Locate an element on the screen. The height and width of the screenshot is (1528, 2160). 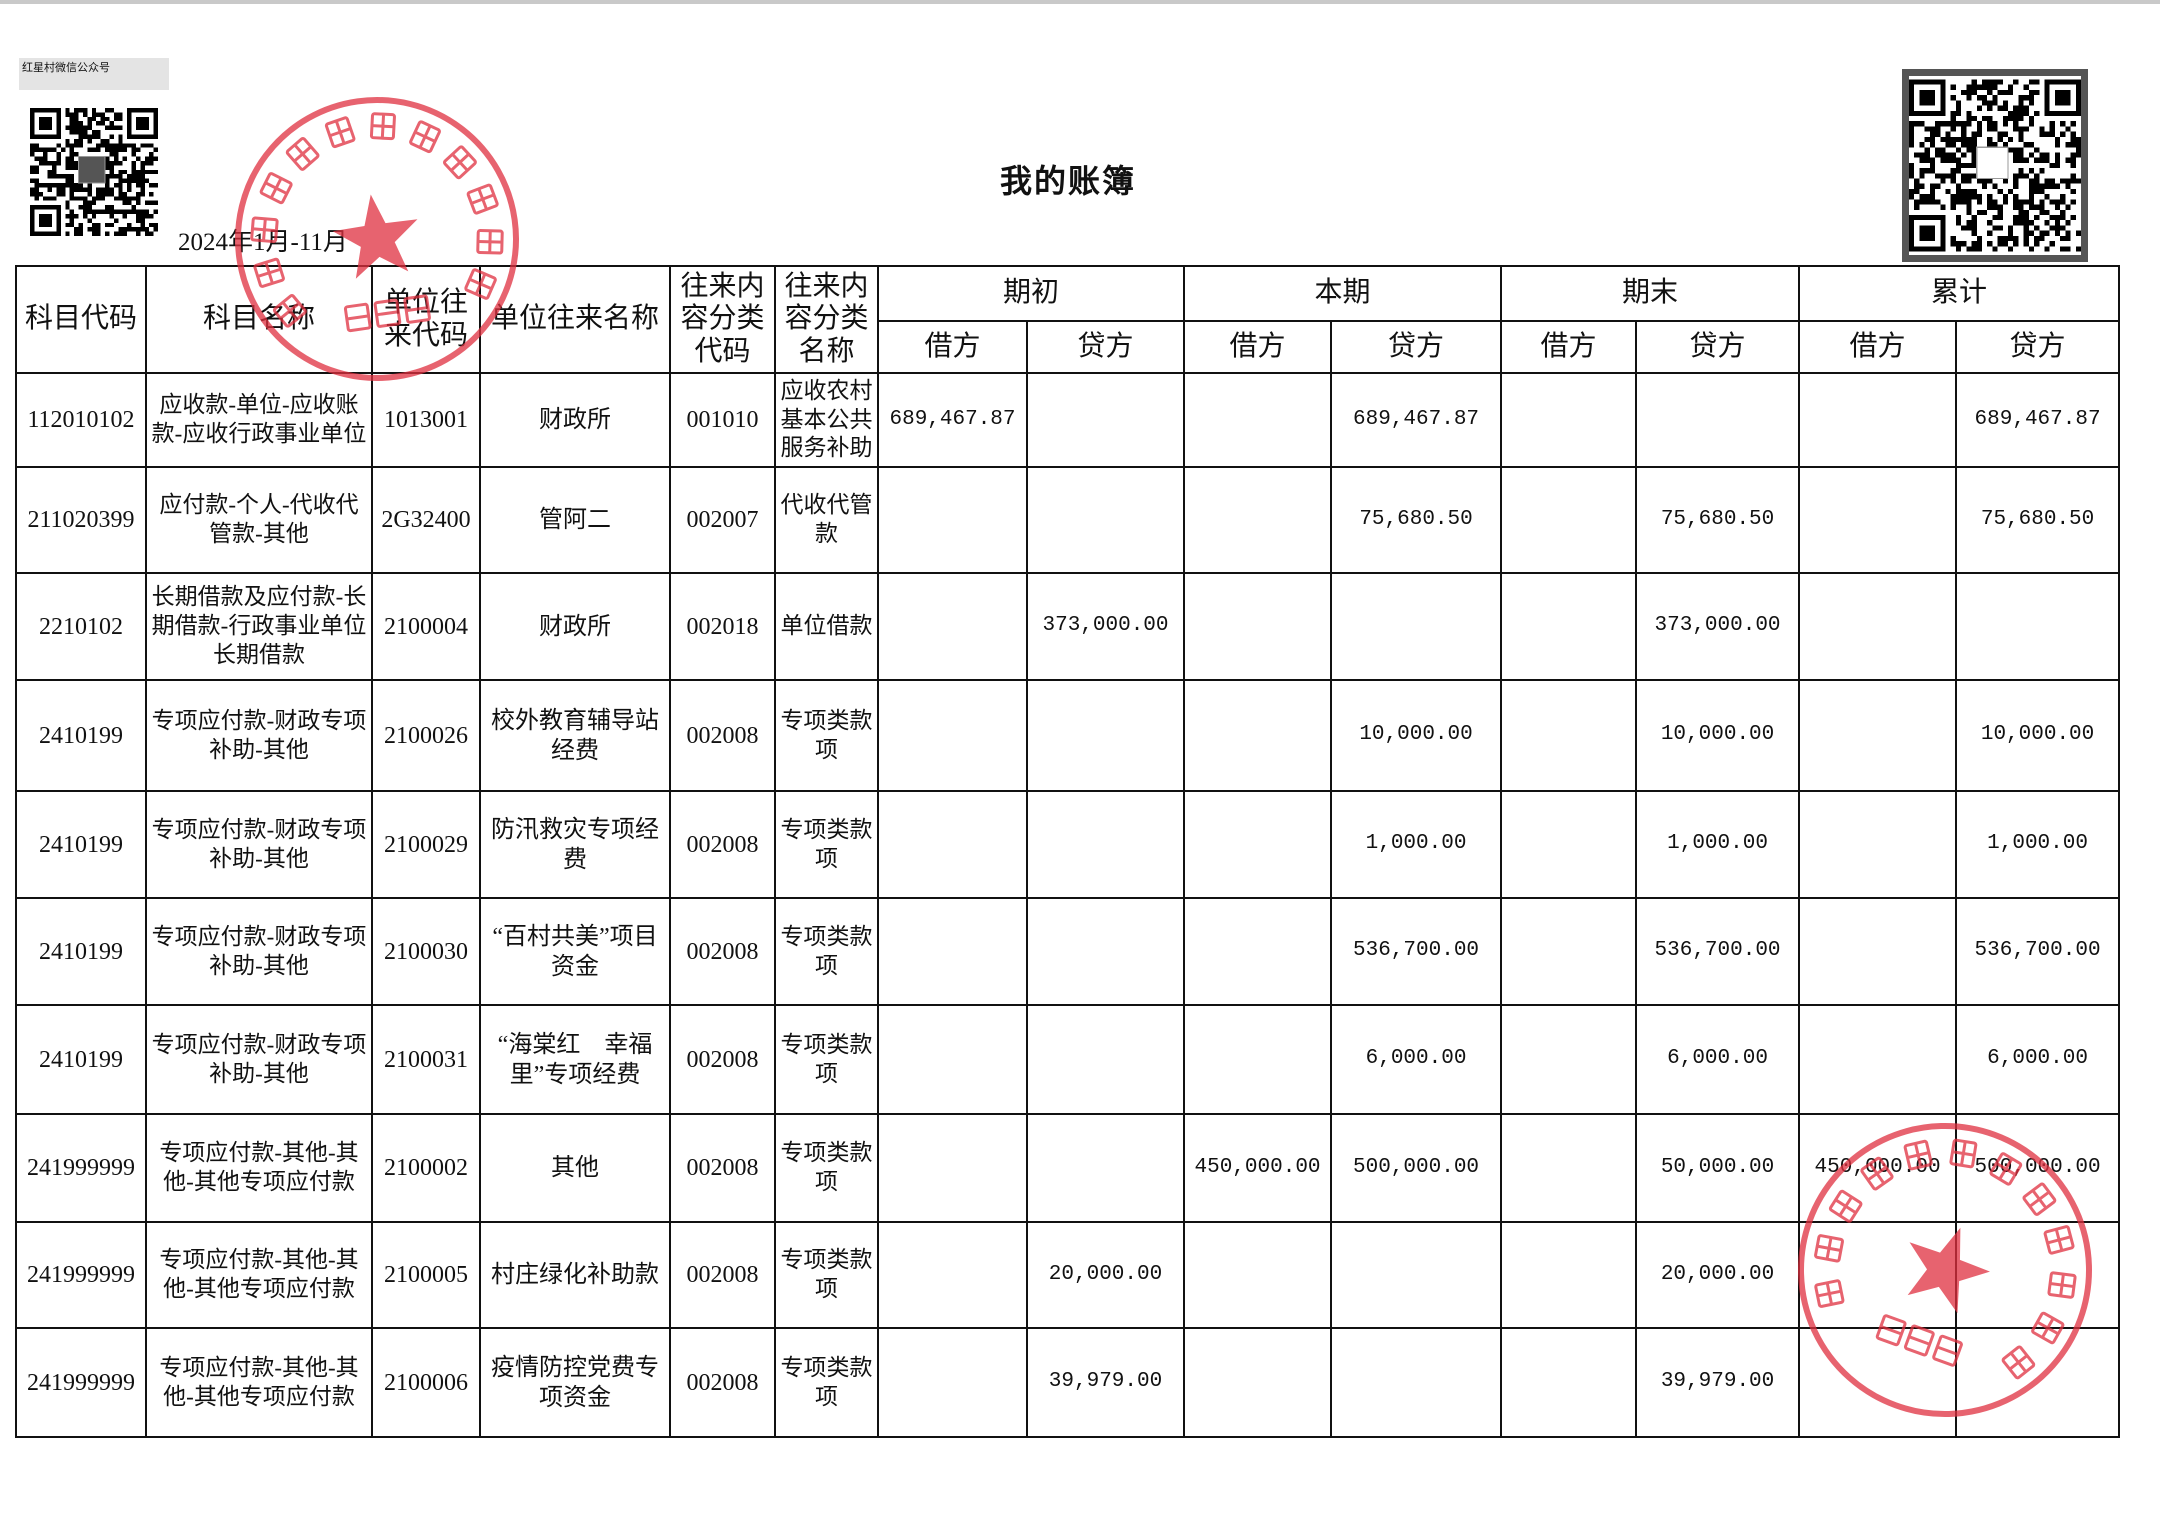
header-unit-name: 单位往来名称 is located at coordinates (575, 319).